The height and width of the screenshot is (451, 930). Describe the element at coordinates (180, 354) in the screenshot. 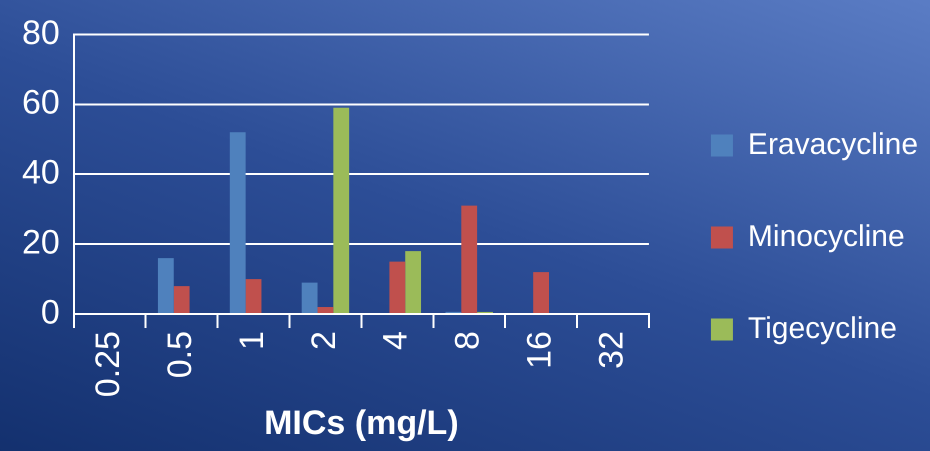

I see `x-tick-label: 0.5` at that location.